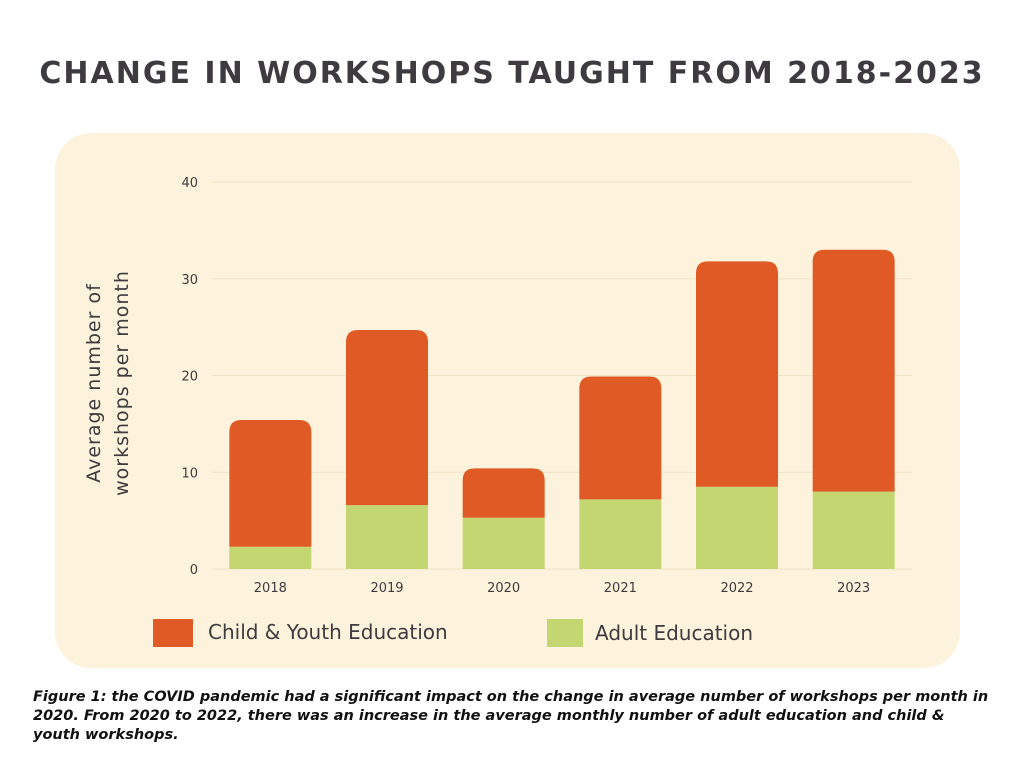 The height and width of the screenshot is (768, 1024). I want to click on bar-adult-2021, so click(620, 534).